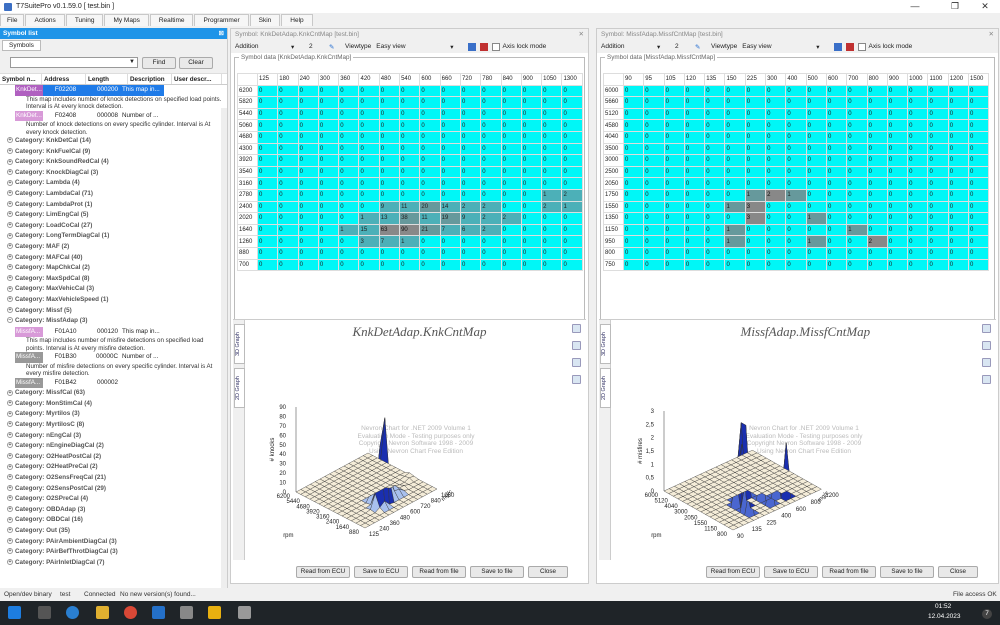 This screenshot has width=1000, height=625. I want to click on table-cell: 11, so click(410, 207).